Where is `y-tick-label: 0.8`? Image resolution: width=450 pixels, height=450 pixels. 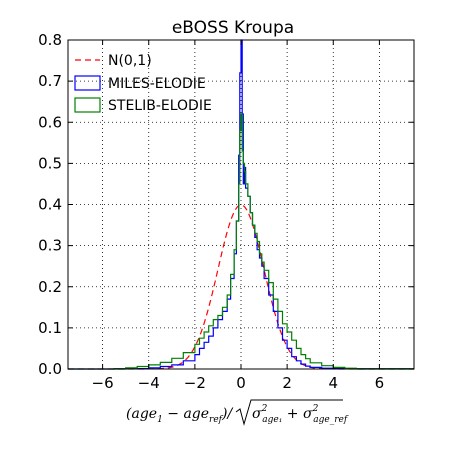
y-tick-label: 0.8 is located at coordinates (50, 40).